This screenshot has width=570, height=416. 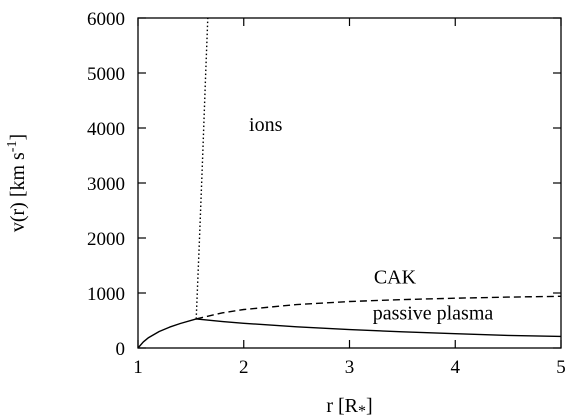 I want to click on passive-plasma-label: passive plasma, so click(x=433, y=313).